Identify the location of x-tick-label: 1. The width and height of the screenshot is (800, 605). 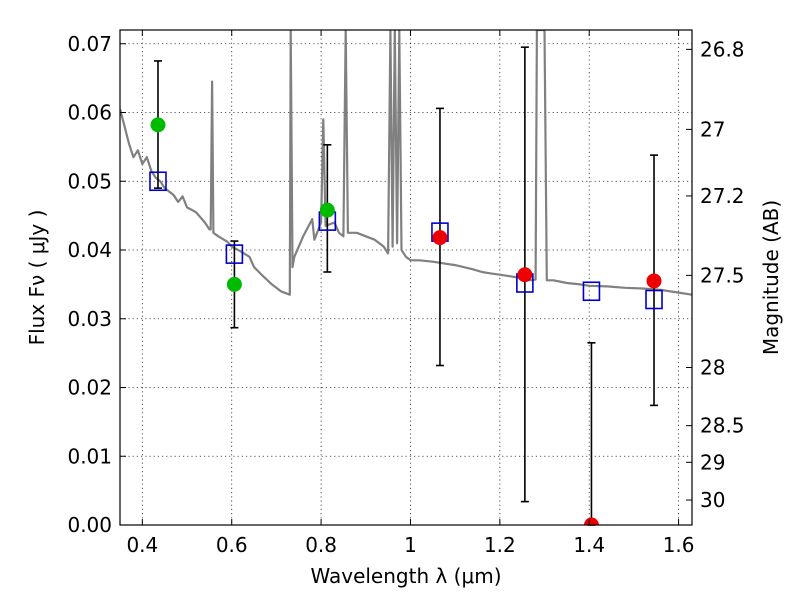
(410, 545).